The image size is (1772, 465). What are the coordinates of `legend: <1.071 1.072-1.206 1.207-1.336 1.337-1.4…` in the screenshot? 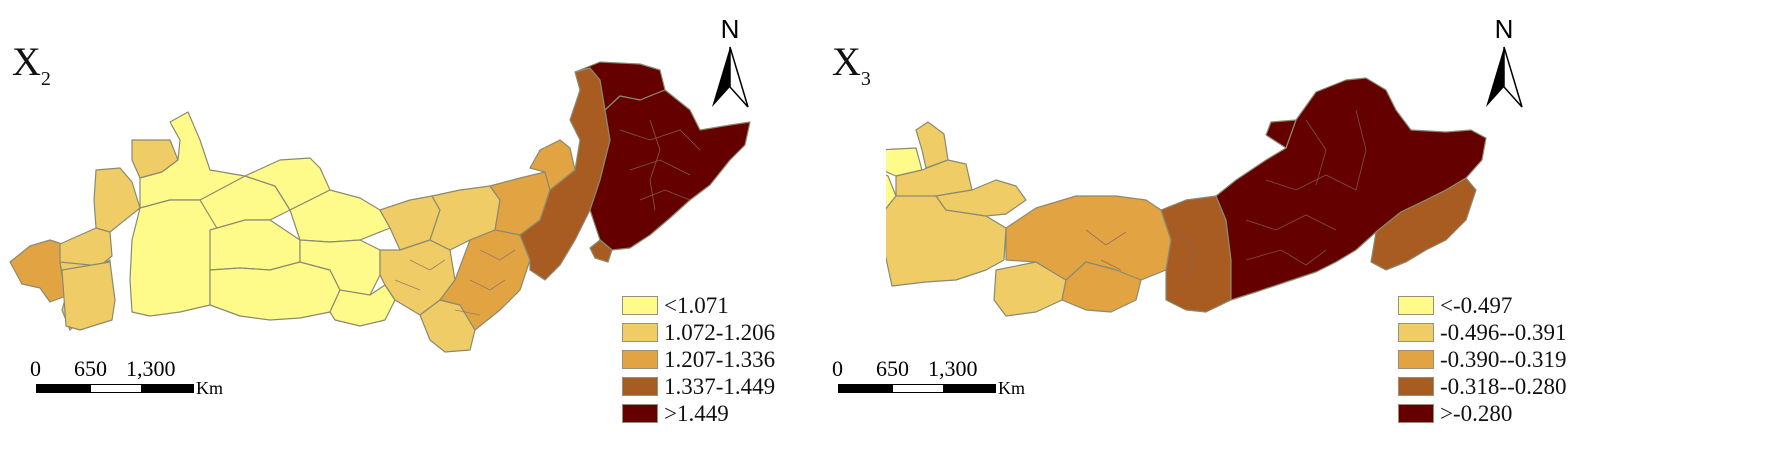 It's located at (698, 359).